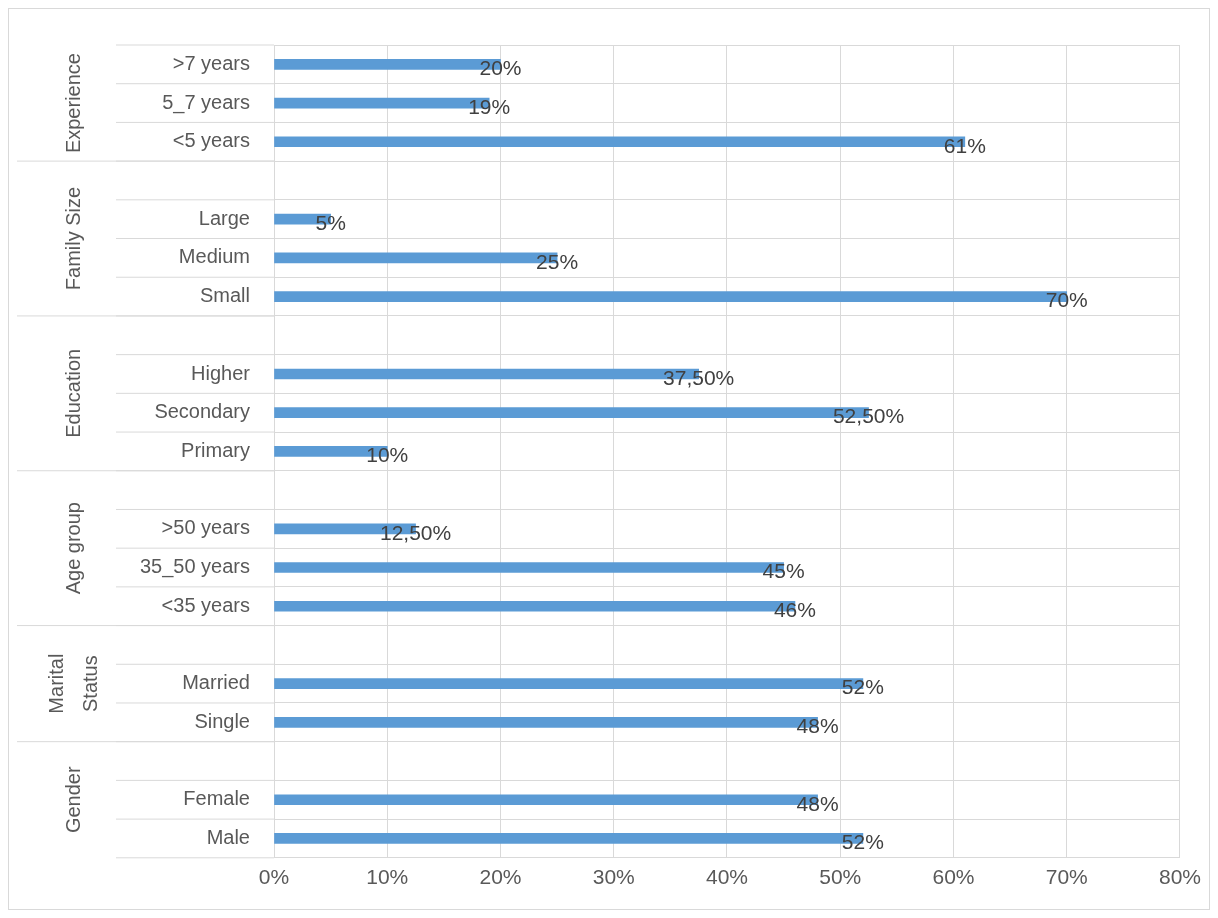 The height and width of the screenshot is (918, 1218). Describe the element at coordinates (1179, 877) in the screenshot. I see `x-tick-label: 80%` at that location.